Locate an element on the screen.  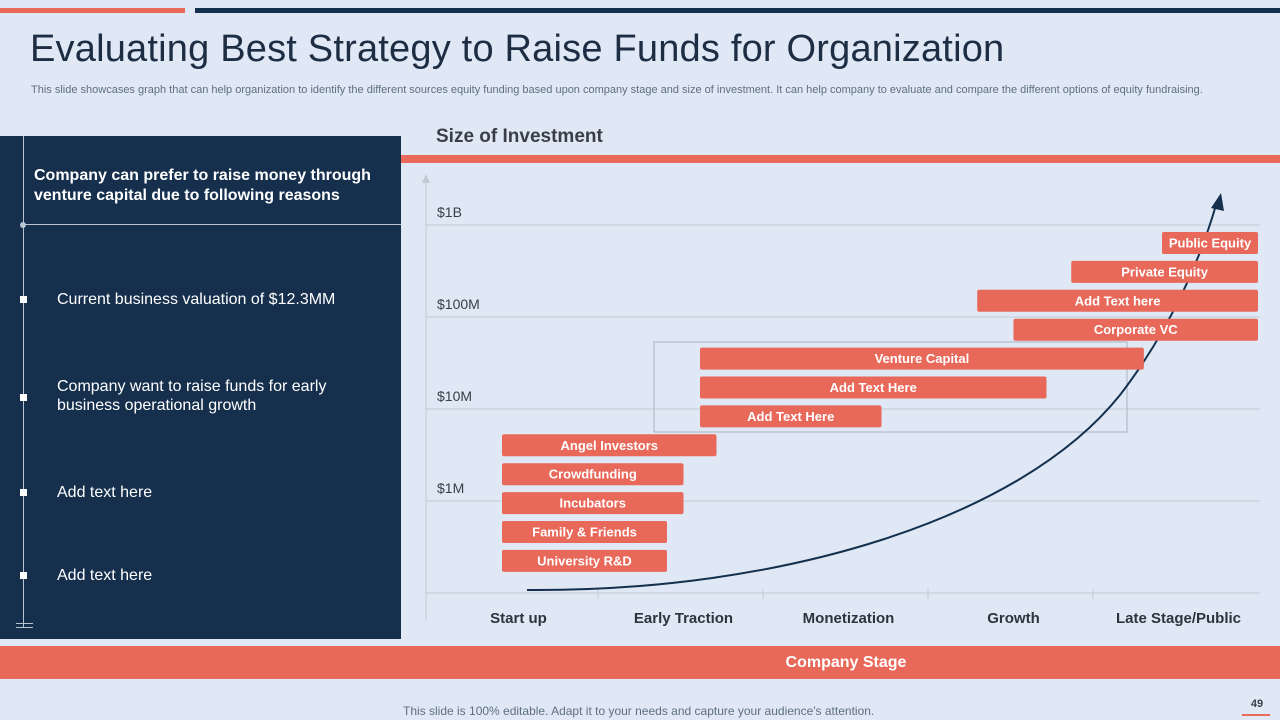
stage-label: Growth is located at coordinates (1013, 618).